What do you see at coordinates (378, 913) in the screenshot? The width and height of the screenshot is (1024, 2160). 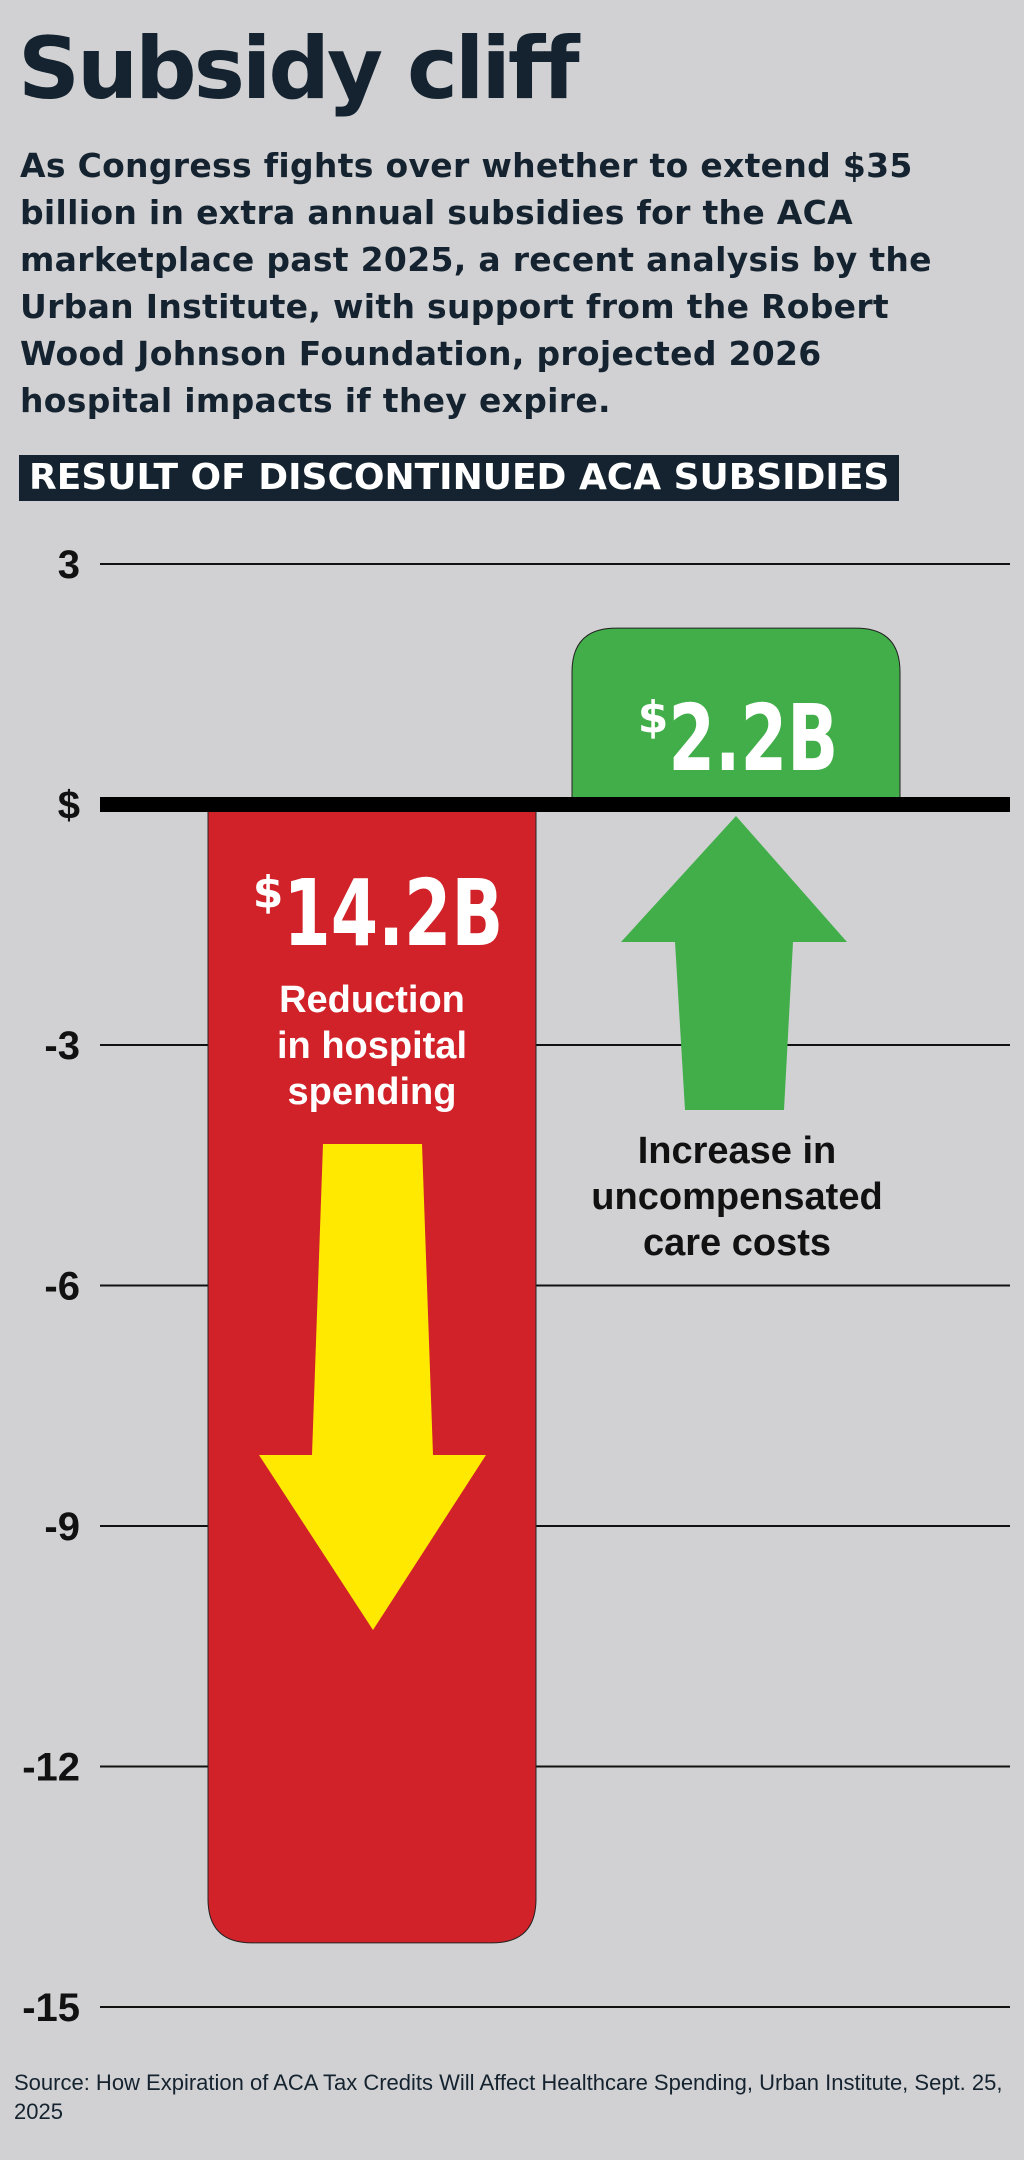 I see `data-label-hospital-spending: $14.2B` at bounding box center [378, 913].